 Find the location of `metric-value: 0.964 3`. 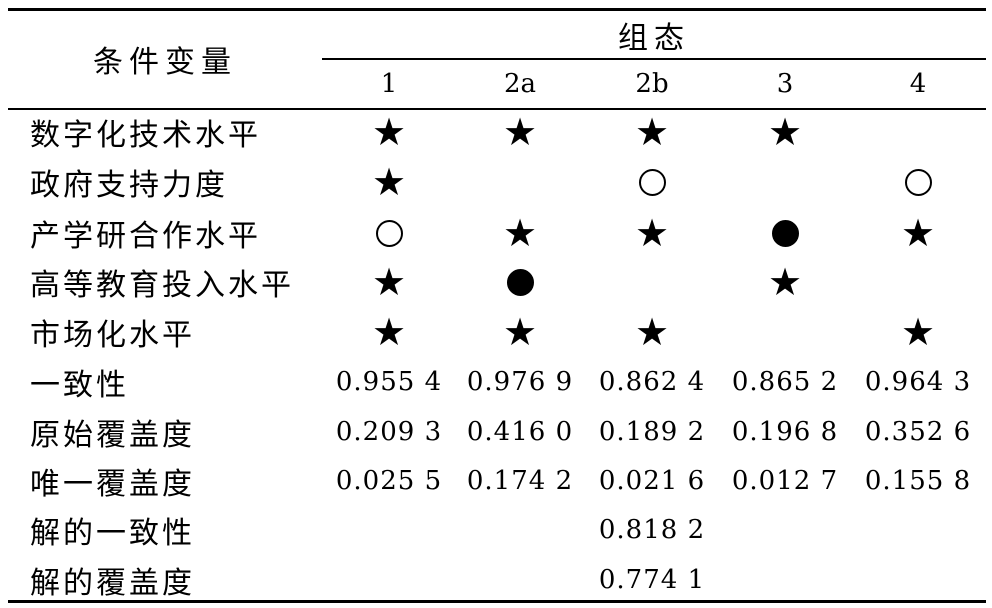

metric-value: 0.964 3 is located at coordinates (918, 382).